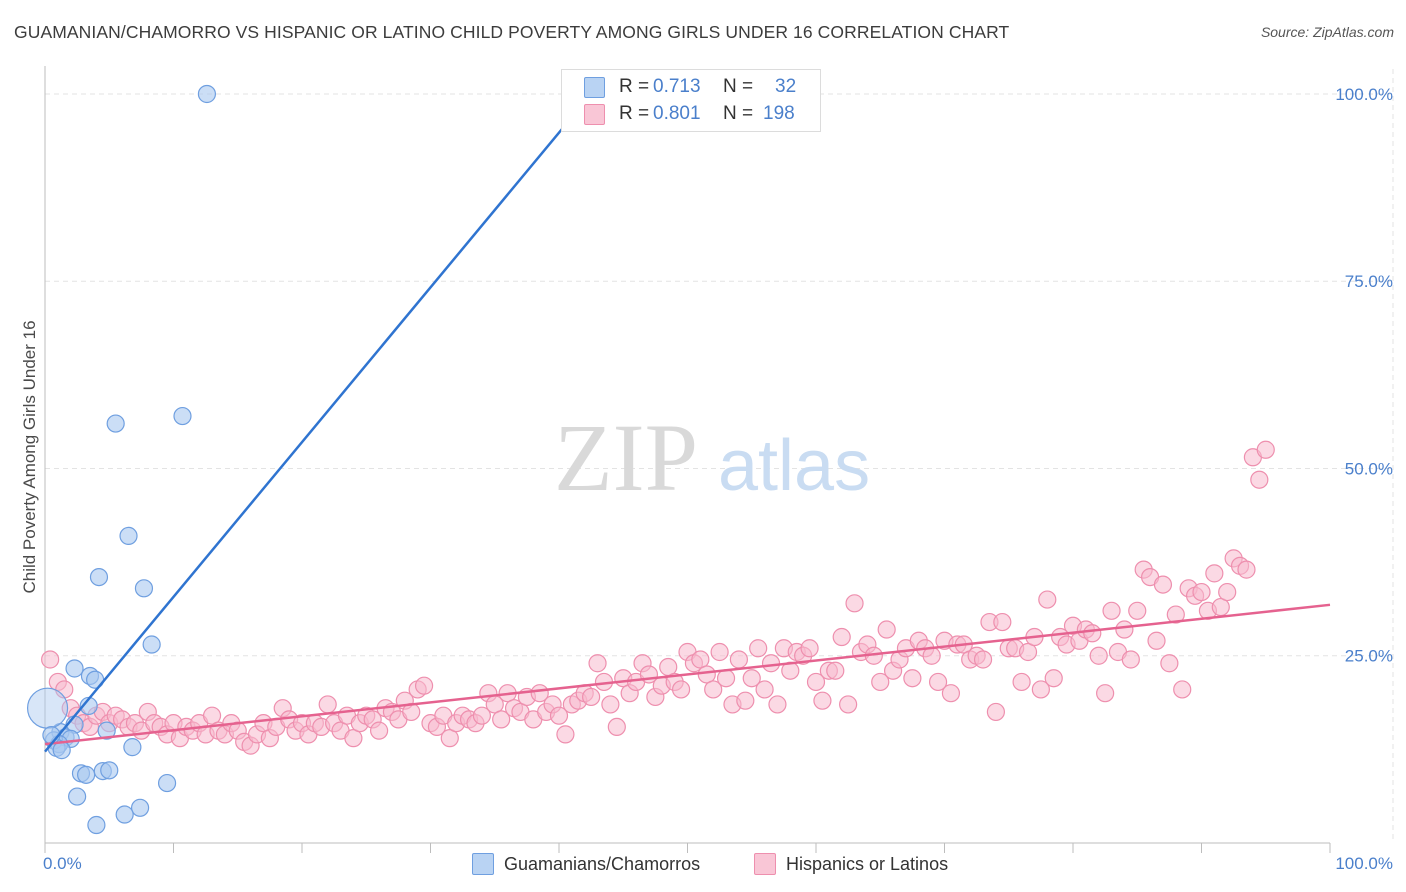 The image size is (1406, 892). What do you see at coordinates (626, 457) in the screenshot?
I see `watermark-zip: ZIP` at bounding box center [626, 457].